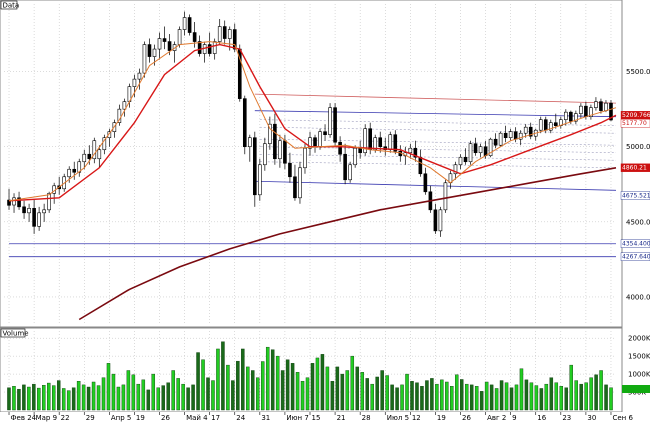 The width and height of the screenshot is (650, 422). What do you see at coordinates (636, 257) in the screenshot?
I see `price-tag-label: 4267.6400` at bounding box center [636, 257].